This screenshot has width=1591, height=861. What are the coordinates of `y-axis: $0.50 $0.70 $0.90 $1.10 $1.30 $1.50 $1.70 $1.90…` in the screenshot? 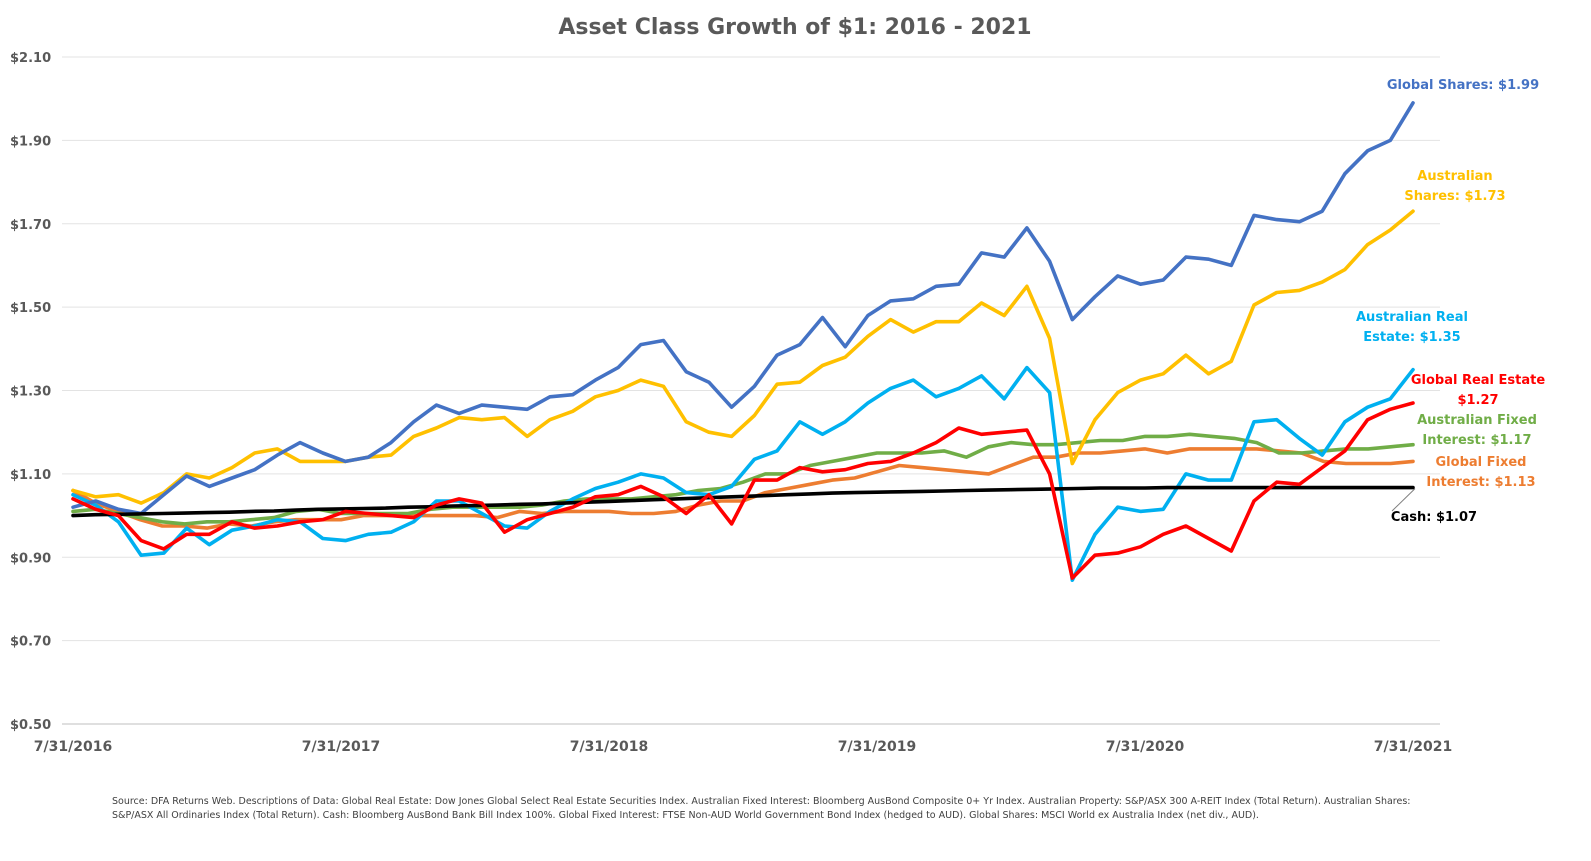 It's located at (30, 392).